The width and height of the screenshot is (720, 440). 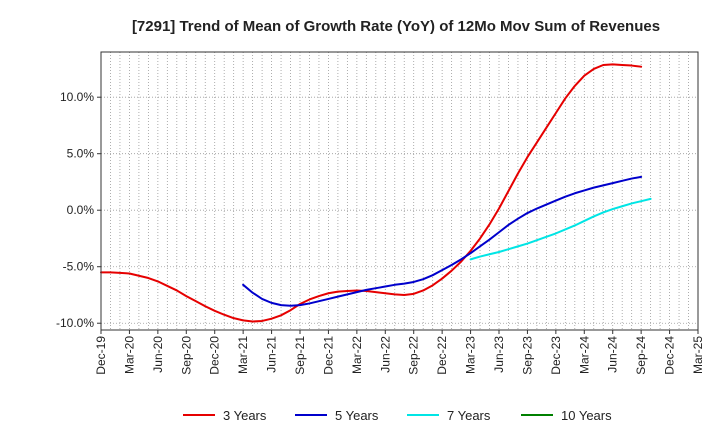 What do you see at coordinates (215, 355) in the screenshot?
I see `x-tick-label: Dec-20` at bounding box center [215, 355].